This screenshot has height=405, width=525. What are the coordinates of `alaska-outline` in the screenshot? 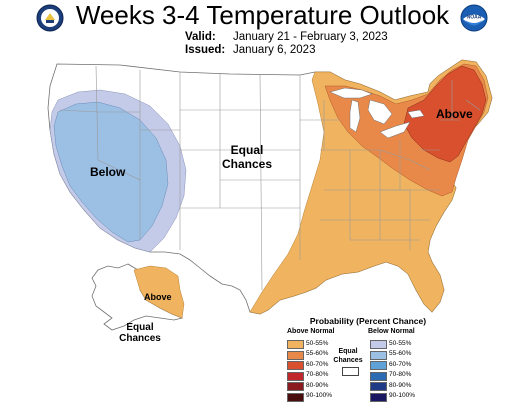 It's located at (137, 297).